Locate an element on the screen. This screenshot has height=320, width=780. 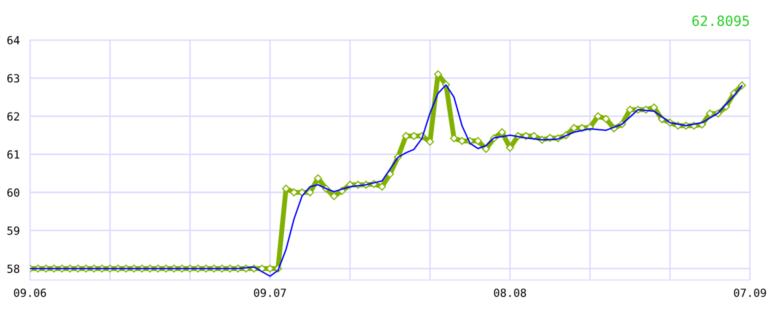
y-tick-label: 63 is located at coordinates (13, 78).